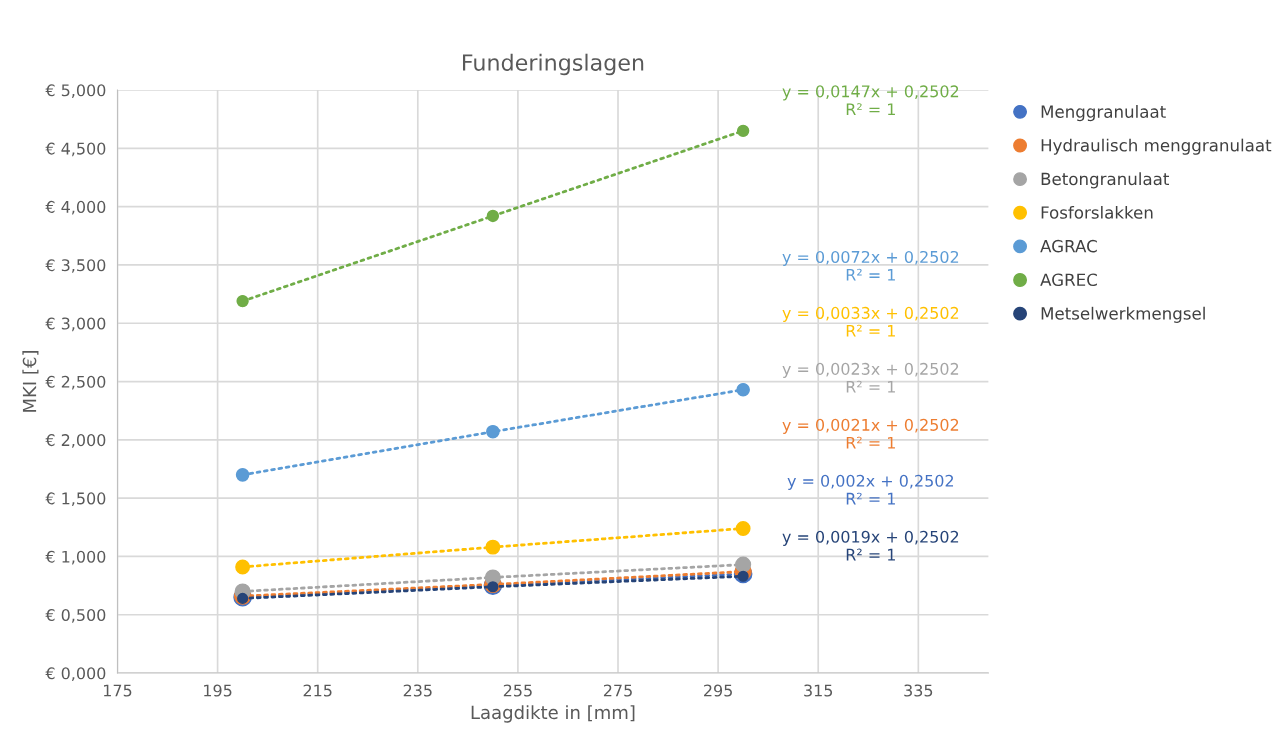 The height and width of the screenshot is (738, 1277). I want to click on legend-label: AGRAC, so click(1068, 246).